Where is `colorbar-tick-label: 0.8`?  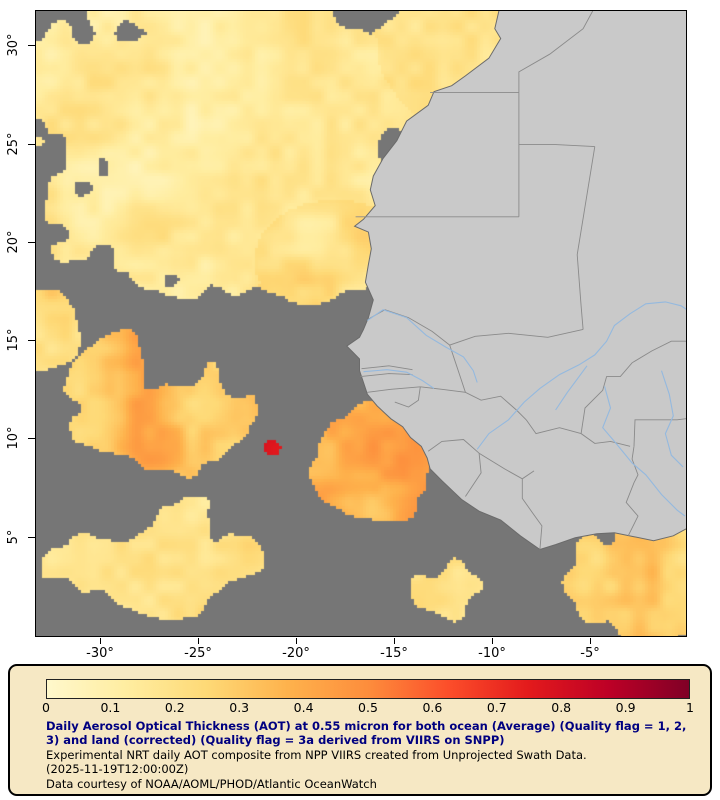
colorbar-tick-label: 0.8 is located at coordinates (561, 707).